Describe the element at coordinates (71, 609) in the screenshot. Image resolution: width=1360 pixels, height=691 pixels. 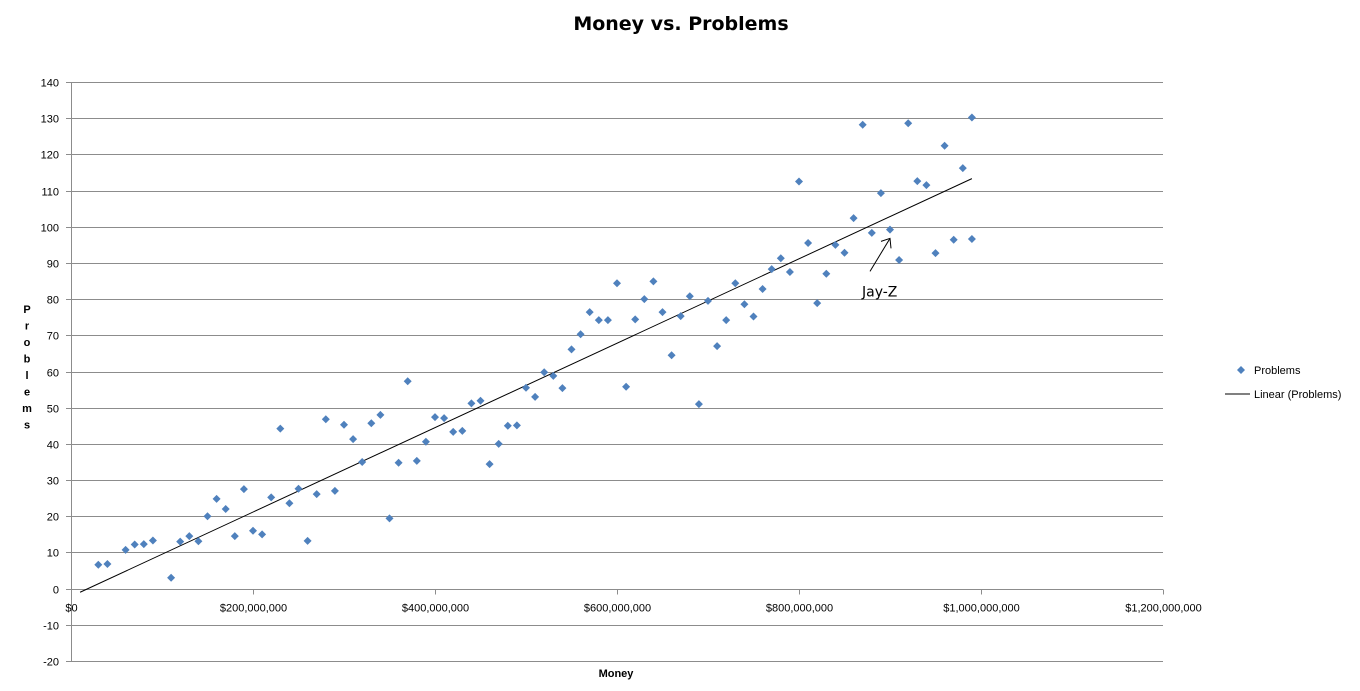
I see `x-tick-label: $0` at that location.